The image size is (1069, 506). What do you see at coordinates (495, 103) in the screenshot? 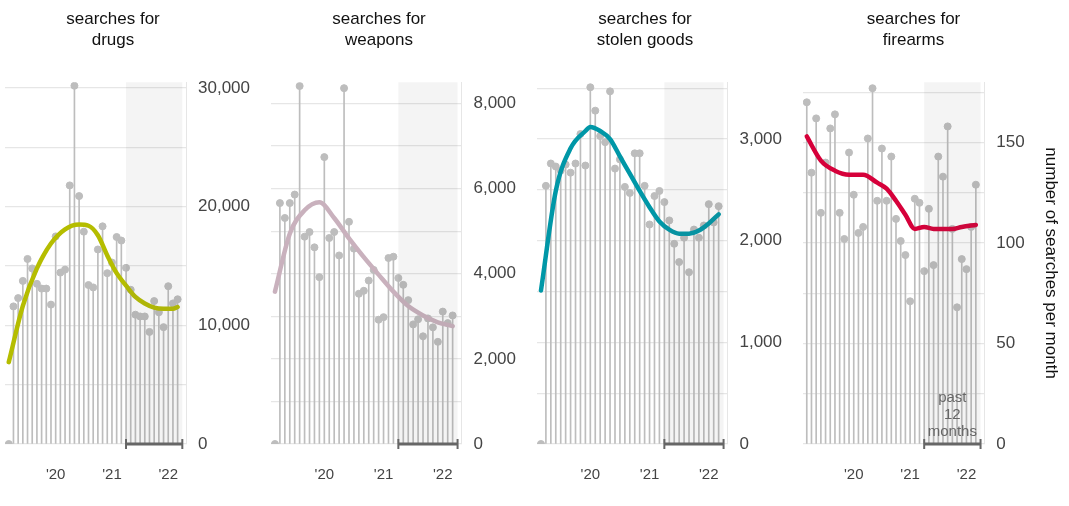
I see `y-tick-label: 8,000` at bounding box center [495, 103].